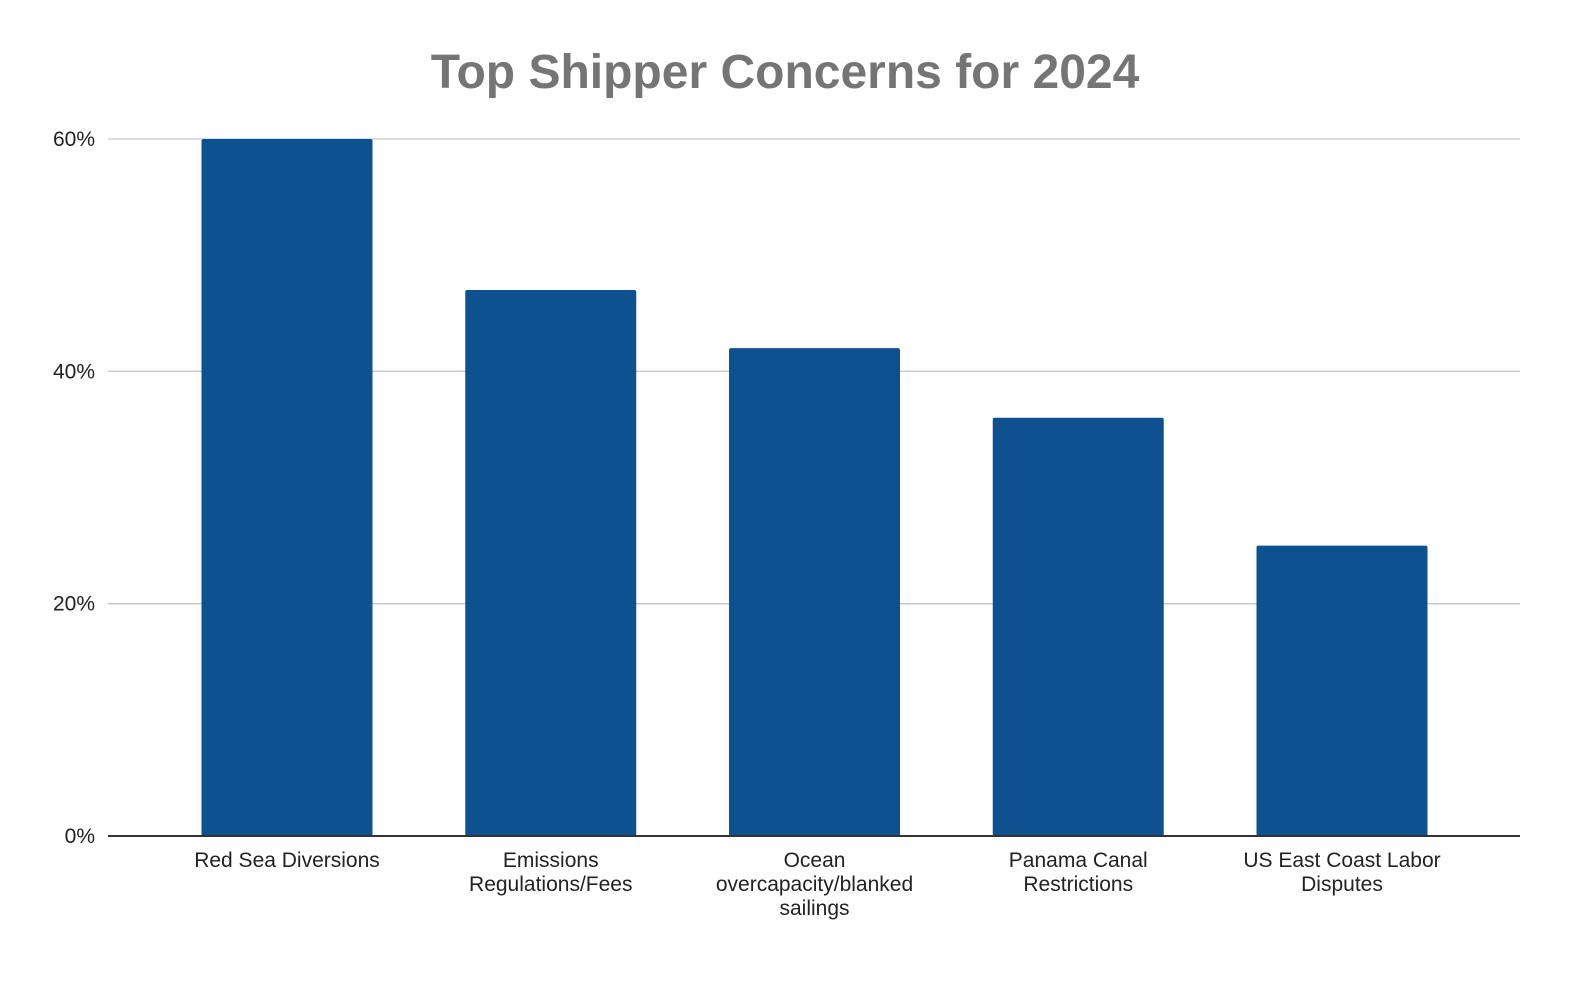 The height and width of the screenshot is (982, 1590). Describe the element at coordinates (74, 139) in the screenshot. I see `y-tick-label: 60%` at that location.